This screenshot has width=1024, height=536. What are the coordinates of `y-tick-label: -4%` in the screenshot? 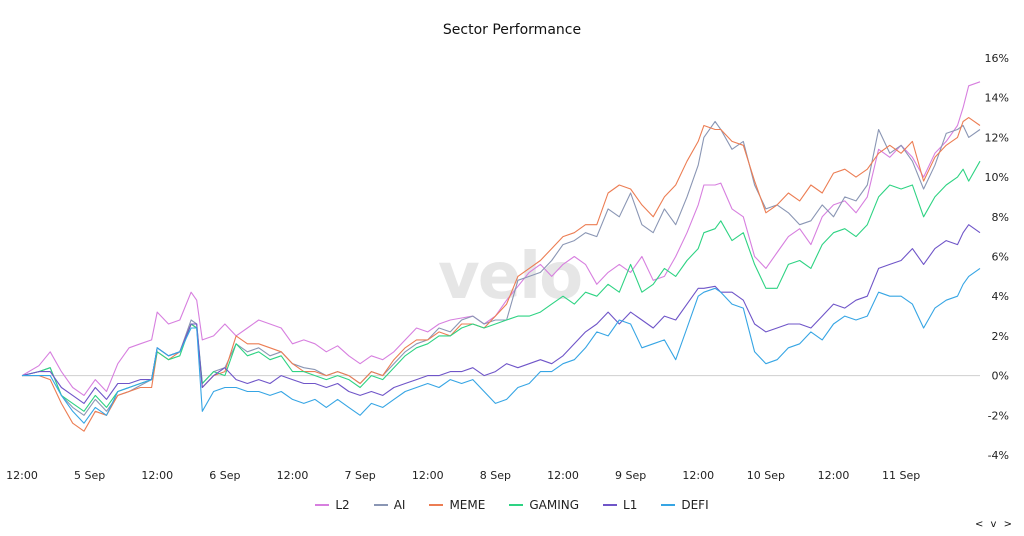 It's located at (998, 455).